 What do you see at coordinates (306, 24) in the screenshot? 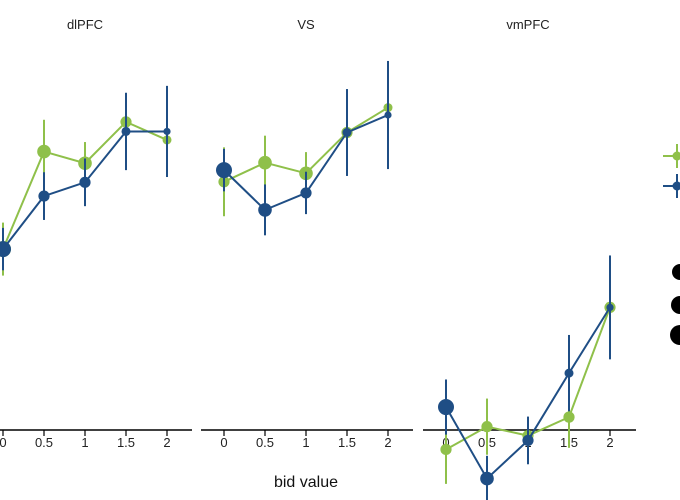
I see `panel-title: VS` at bounding box center [306, 24].